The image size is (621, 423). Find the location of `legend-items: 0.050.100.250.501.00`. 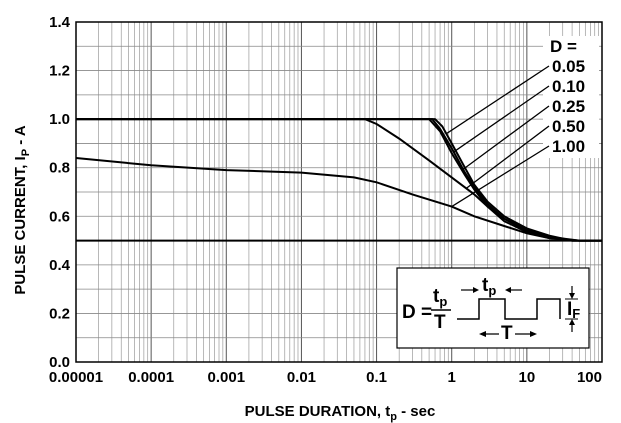

legend-items: 0.050.100.250.501.00 is located at coordinates (515, 132).